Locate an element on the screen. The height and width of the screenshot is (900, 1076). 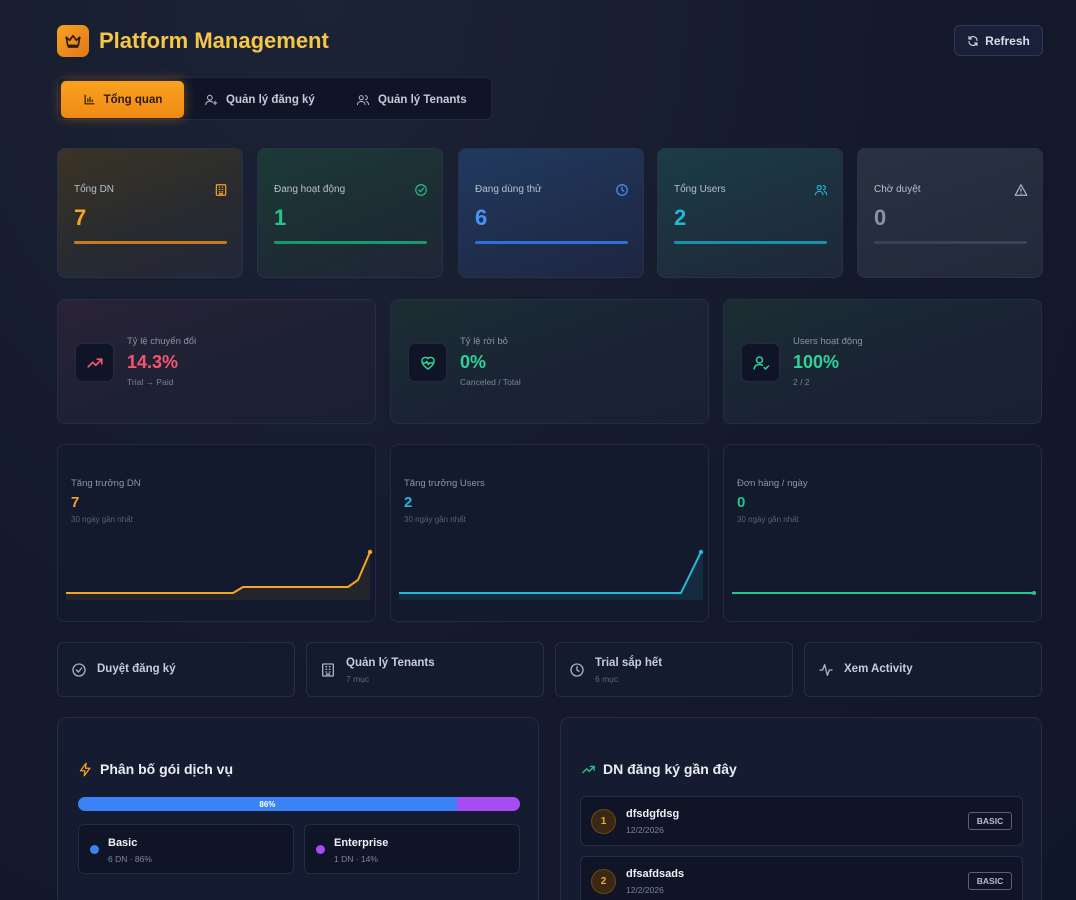
heart-pulse-icon is located at coordinates (427, 362).